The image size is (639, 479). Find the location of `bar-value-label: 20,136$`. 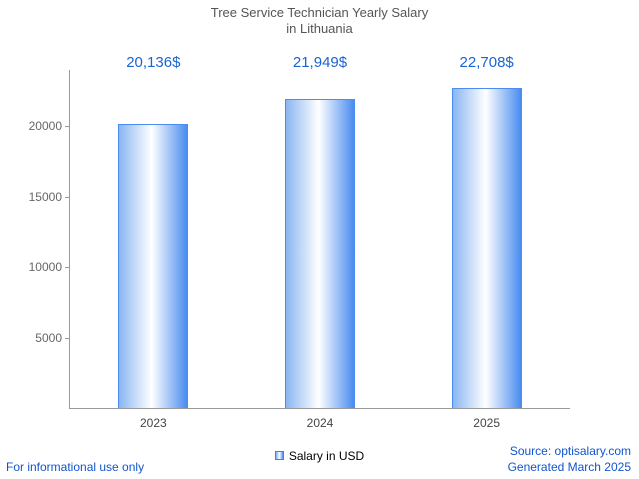

bar-value-label: 20,136$ is located at coordinates (153, 62).